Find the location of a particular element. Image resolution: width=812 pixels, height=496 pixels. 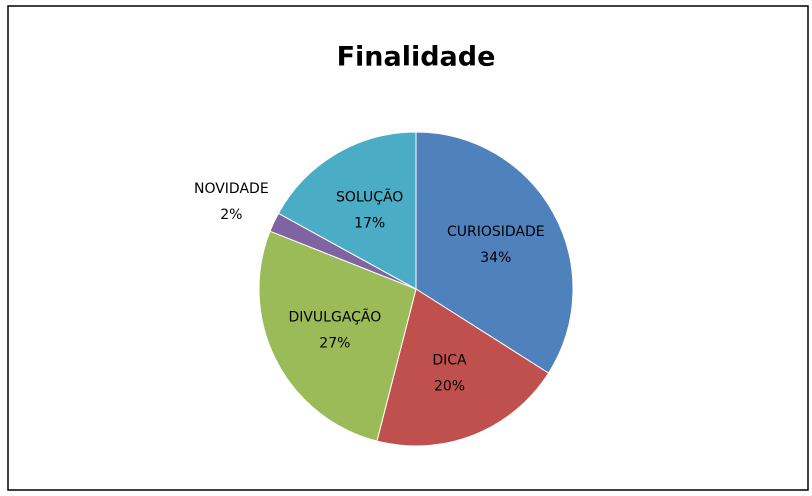

slice-value-label: 27% is located at coordinates (334, 343).